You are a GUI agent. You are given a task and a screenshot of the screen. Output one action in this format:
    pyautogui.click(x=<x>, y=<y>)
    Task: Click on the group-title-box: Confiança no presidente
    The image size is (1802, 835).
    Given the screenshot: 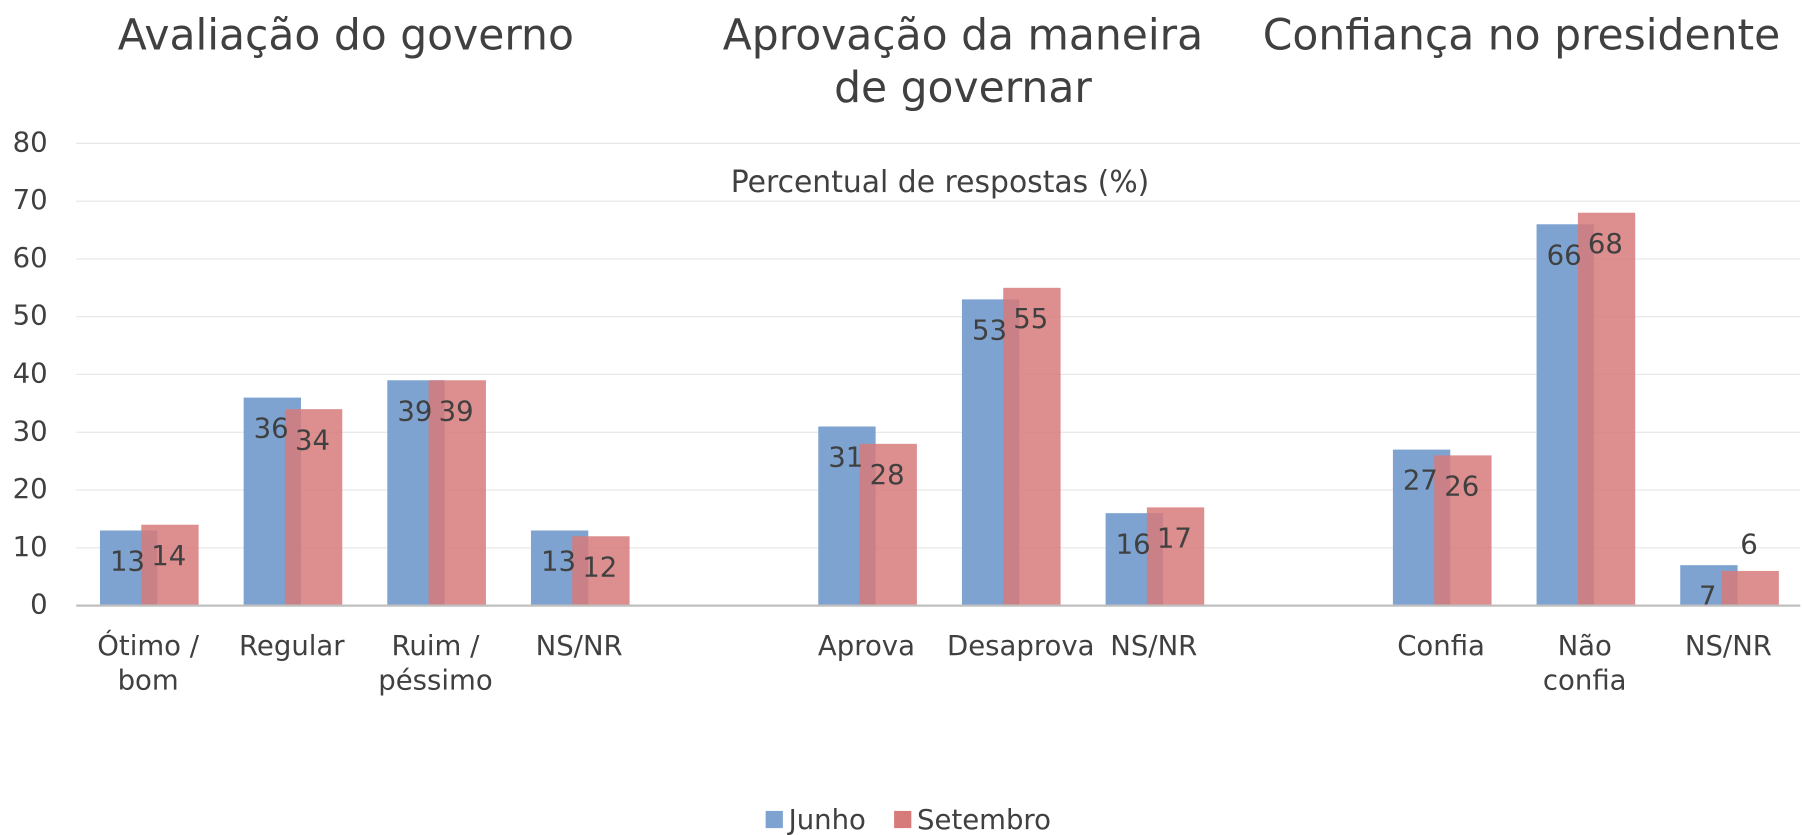 What is the action you would take?
    pyautogui.click(x=1521, y=35)
    